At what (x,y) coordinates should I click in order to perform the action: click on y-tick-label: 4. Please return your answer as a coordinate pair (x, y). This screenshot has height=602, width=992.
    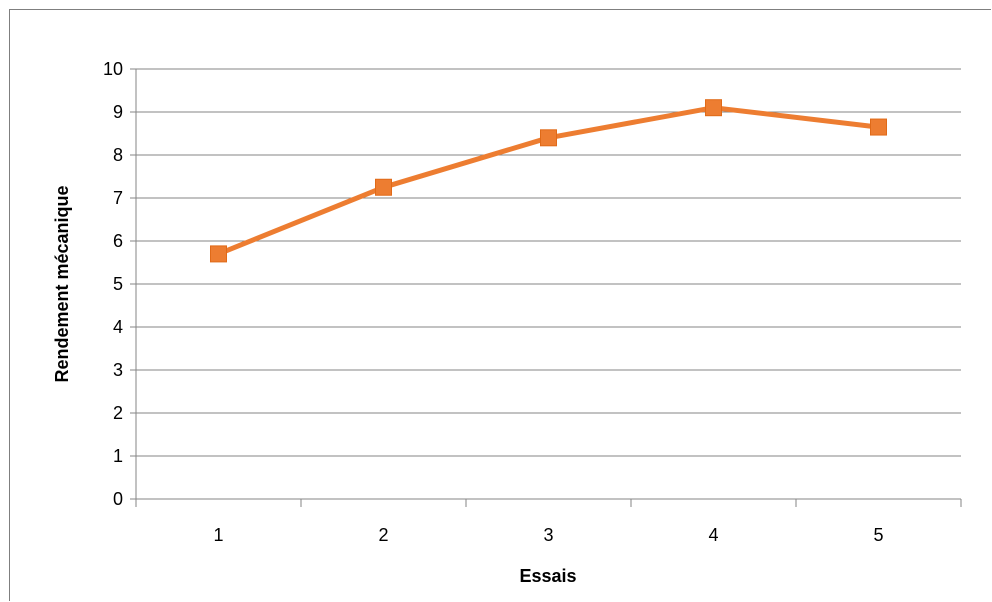
    Looking at the image, I should click on (118, 327).